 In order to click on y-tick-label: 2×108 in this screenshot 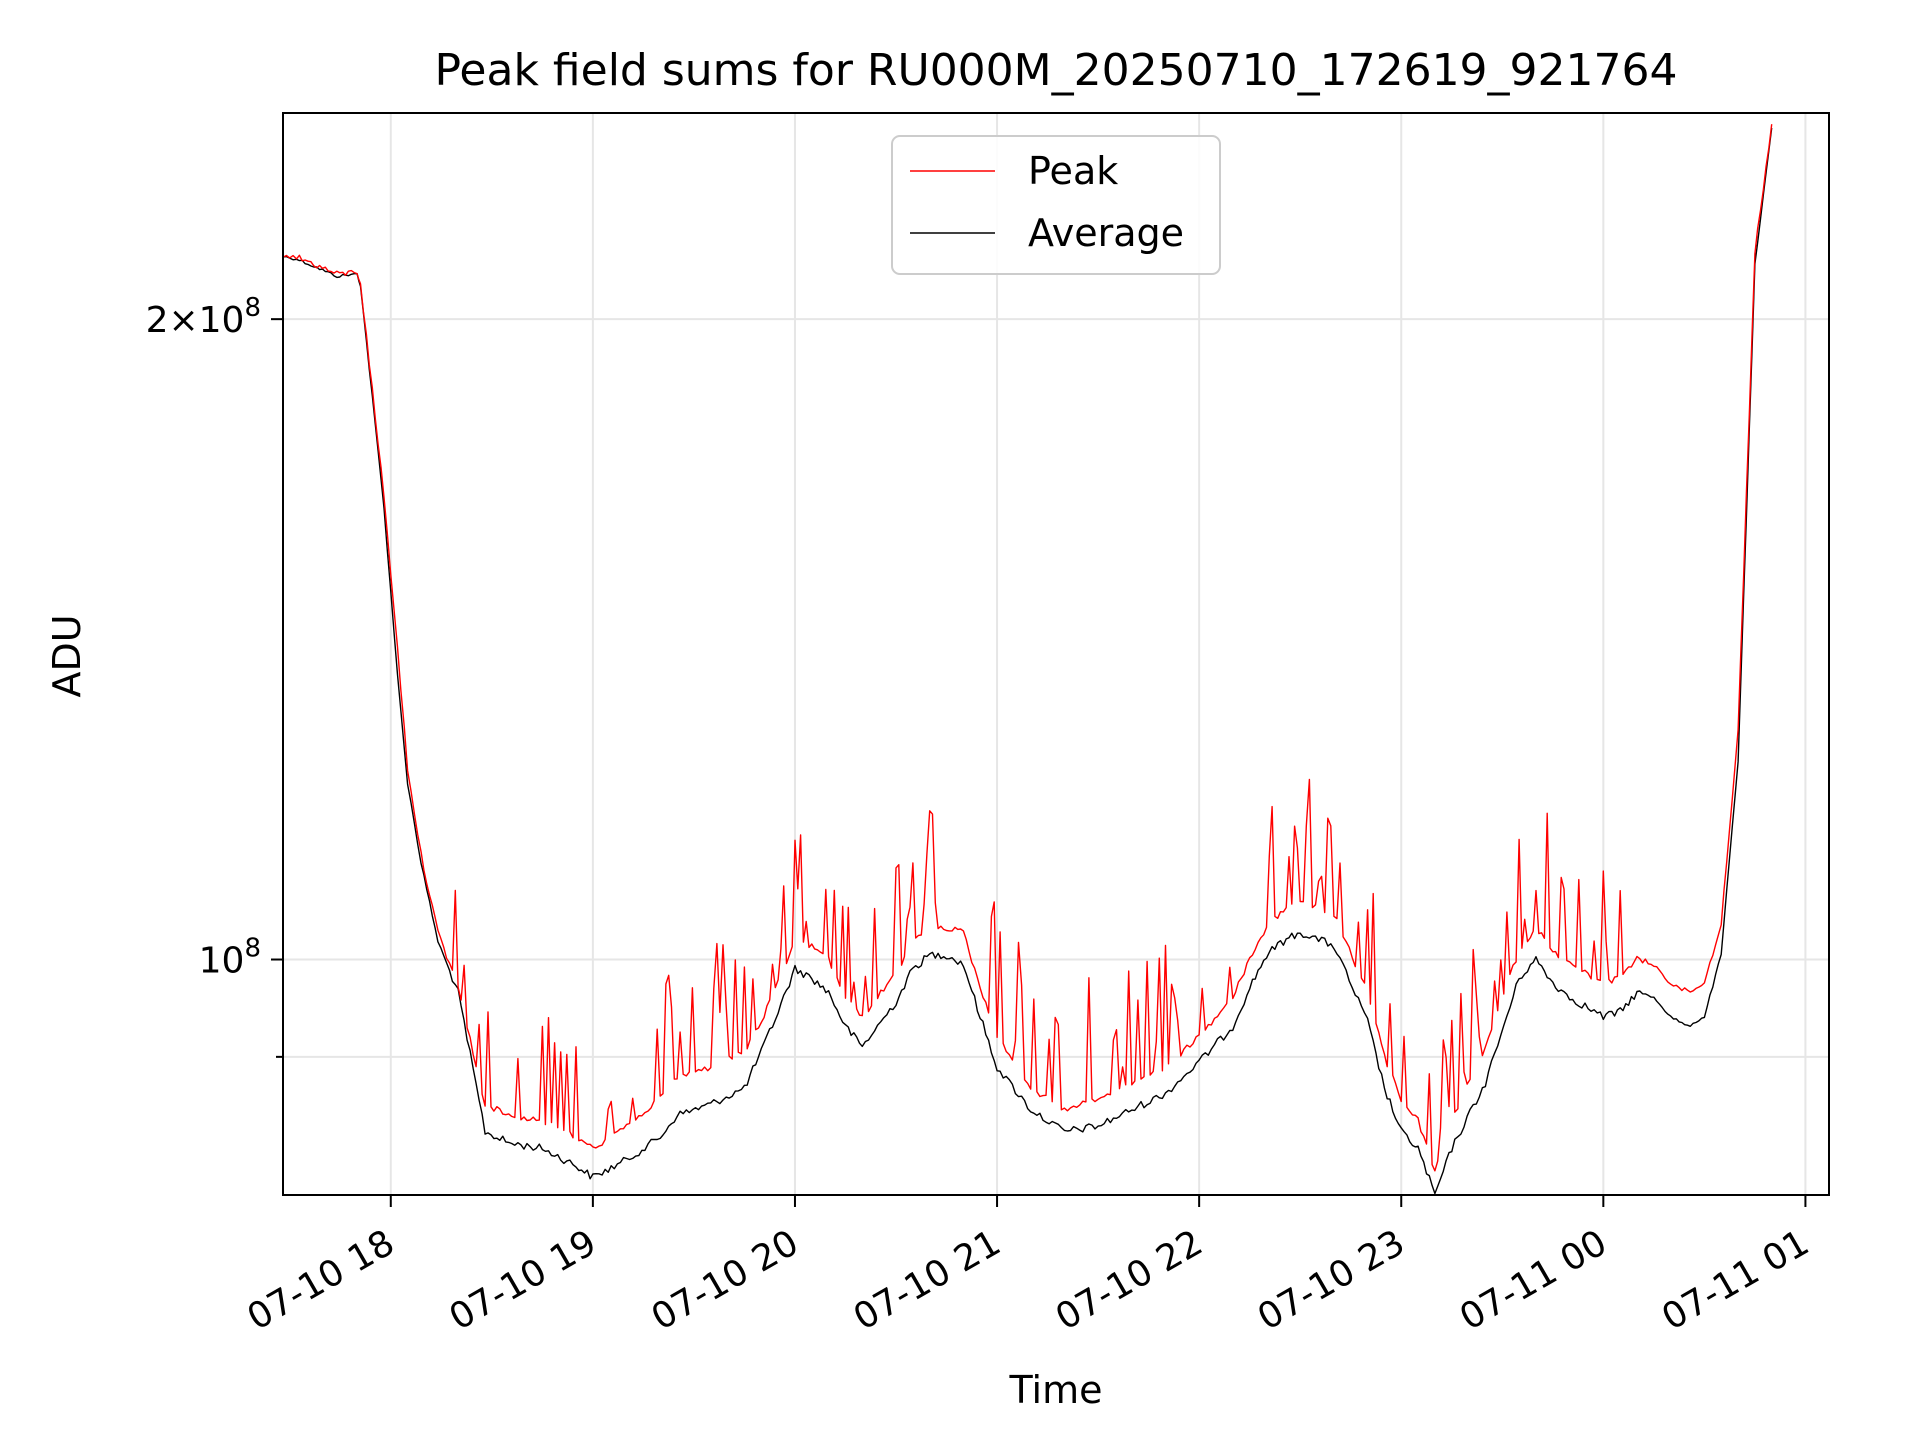, I will do `click(203, 317)`.